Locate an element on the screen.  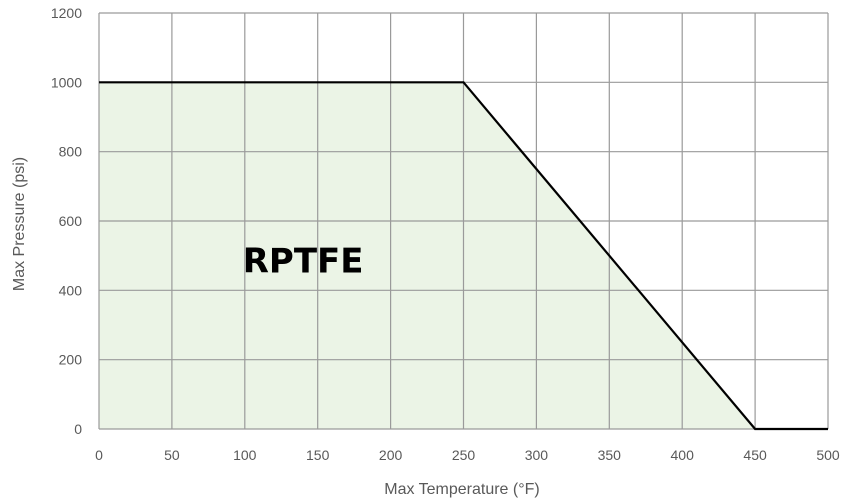
x-tick-labels: 0 50 100 150 200 250 300 350 400 450 500 is located at coordinates (467, 455).